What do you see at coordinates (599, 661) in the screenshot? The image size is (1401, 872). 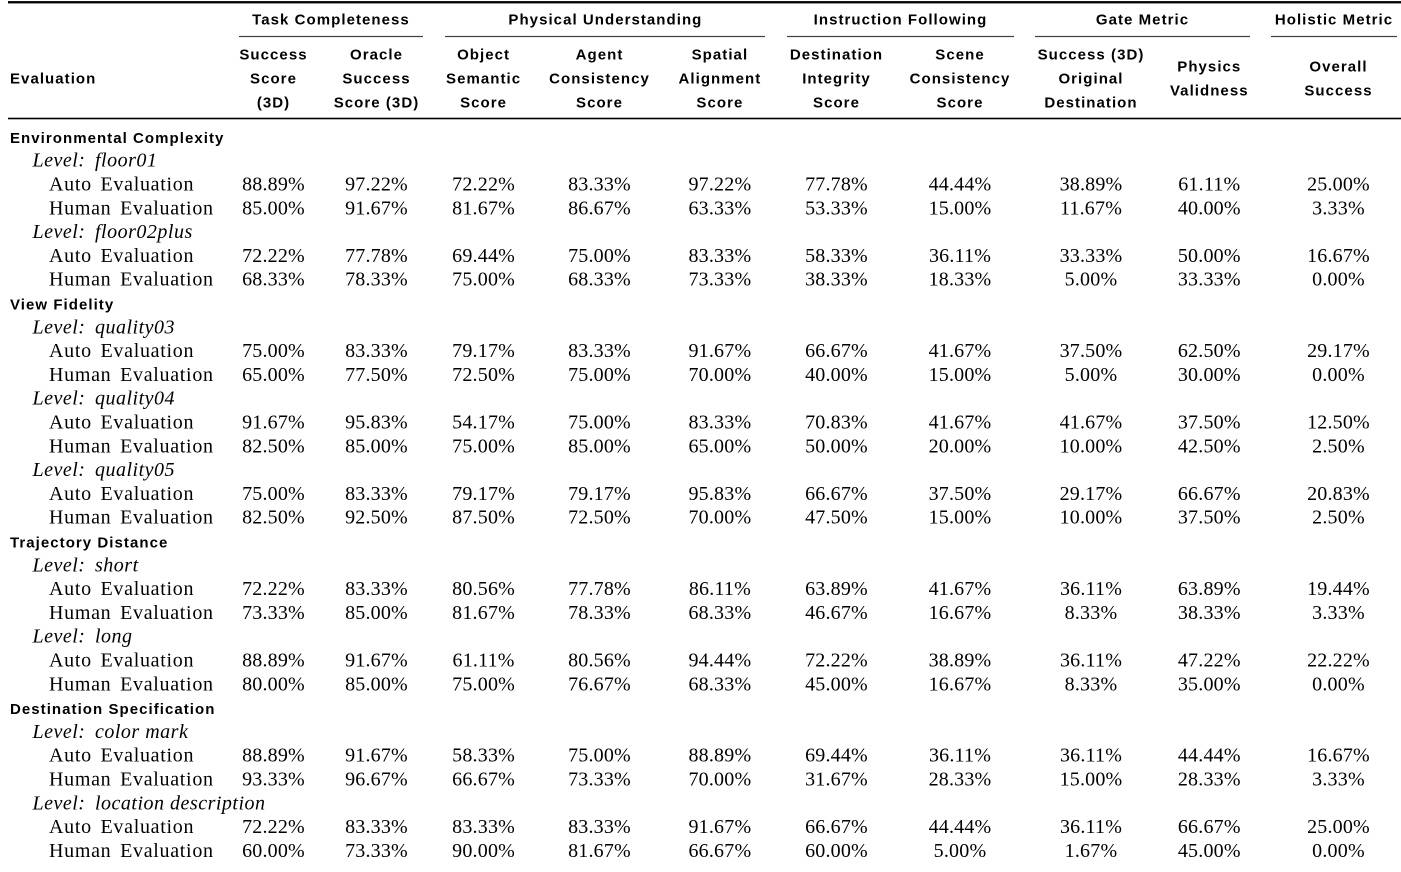 I see `svg-text: 80.56%` at bounding box center [599, 661].